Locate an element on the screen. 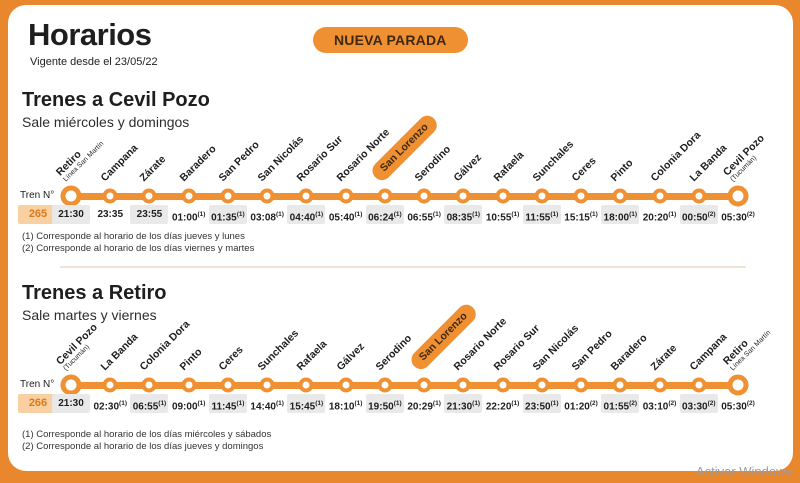 The width and height of the screenshot is (800, 483). new-stop-badge: NUEVA PARADA is located at coordinates (390, 40).